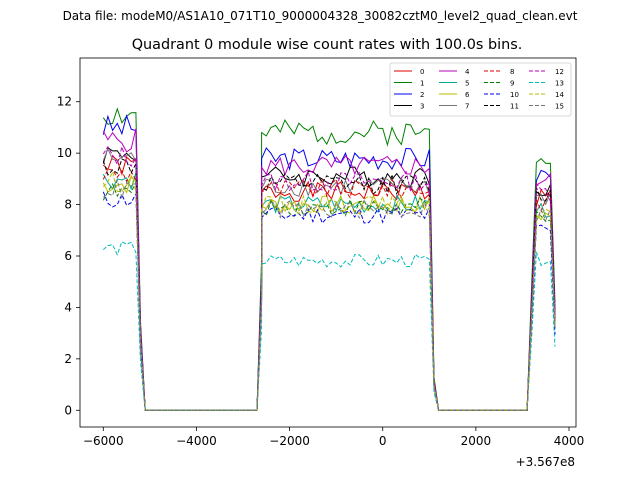 This screenshot has width=640, height=480. Describe the element at coordinates (559, 95) in the screenshot. I see `legend-label: 14` at that location.